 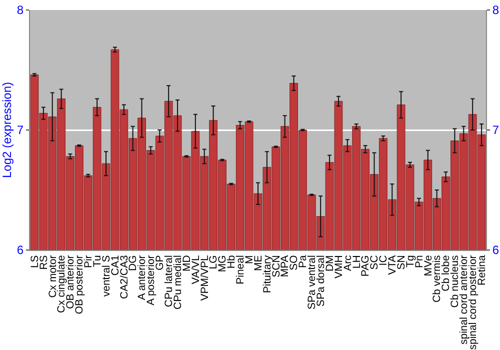 What do you see at coordinates (20, 10) in the screenshot?
I see `y-tick-label: 8` at bounding box center [20, 10].